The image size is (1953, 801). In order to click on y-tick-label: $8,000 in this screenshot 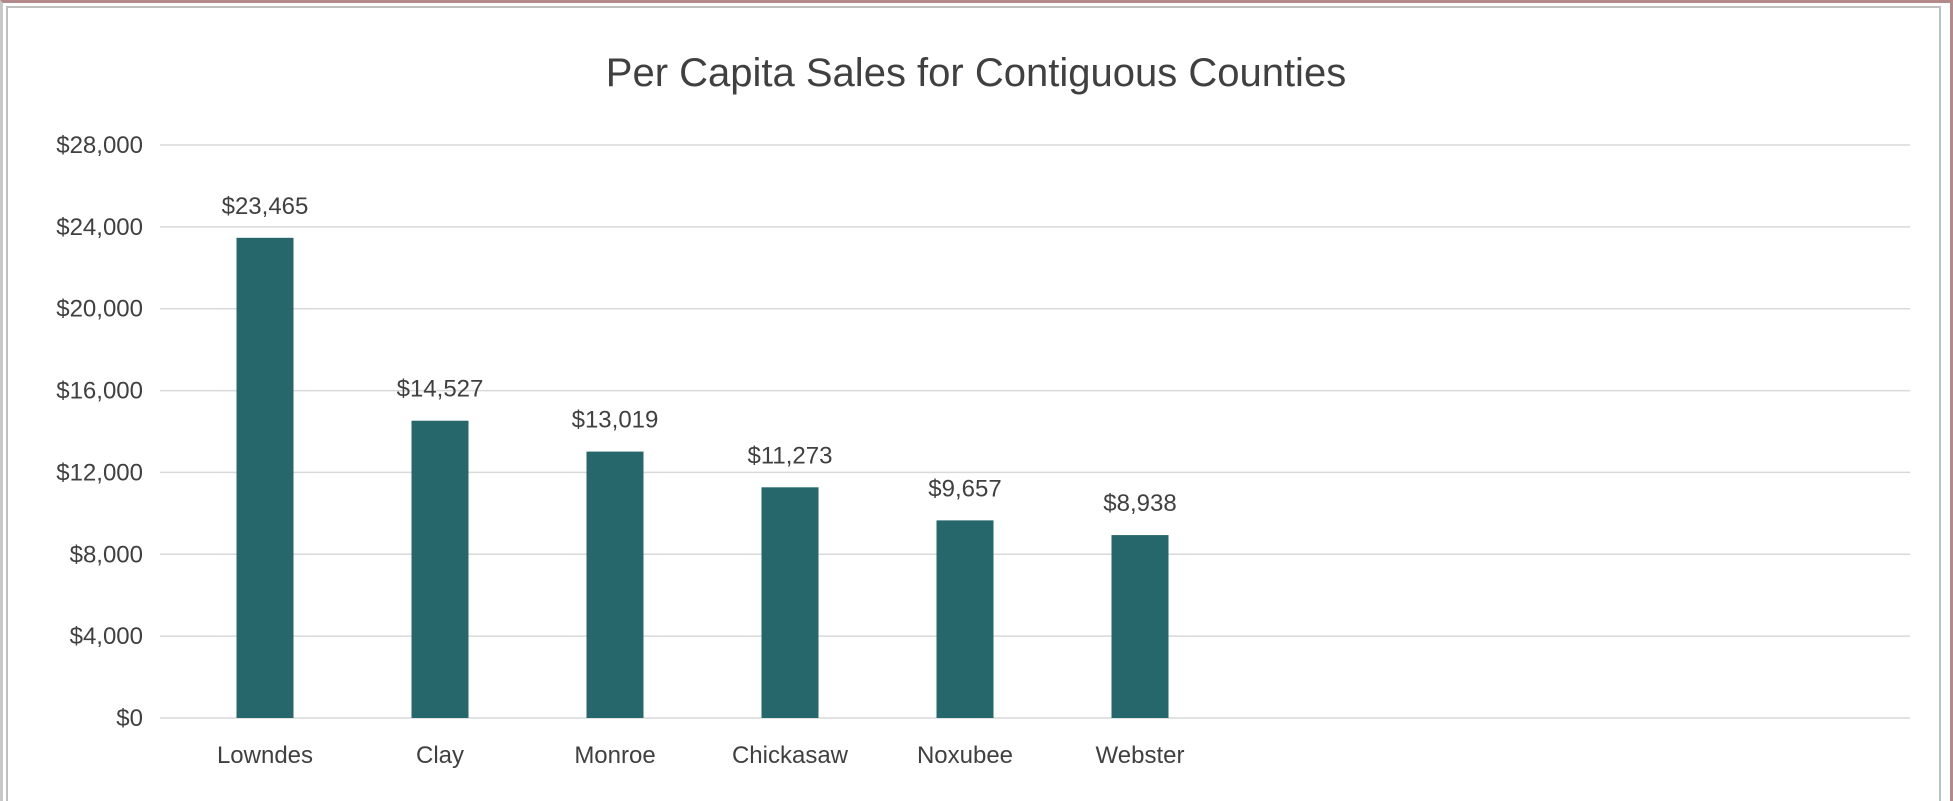, I will do `click(106, 554)`.